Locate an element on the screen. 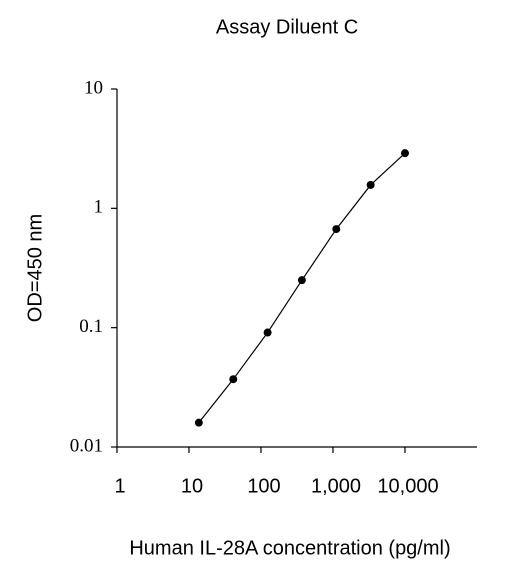 The width and height of the screenshot is (513, 575). x-axis-label: Human IL-28A concentration (pg/ml) is located at coordinates (289, 548).